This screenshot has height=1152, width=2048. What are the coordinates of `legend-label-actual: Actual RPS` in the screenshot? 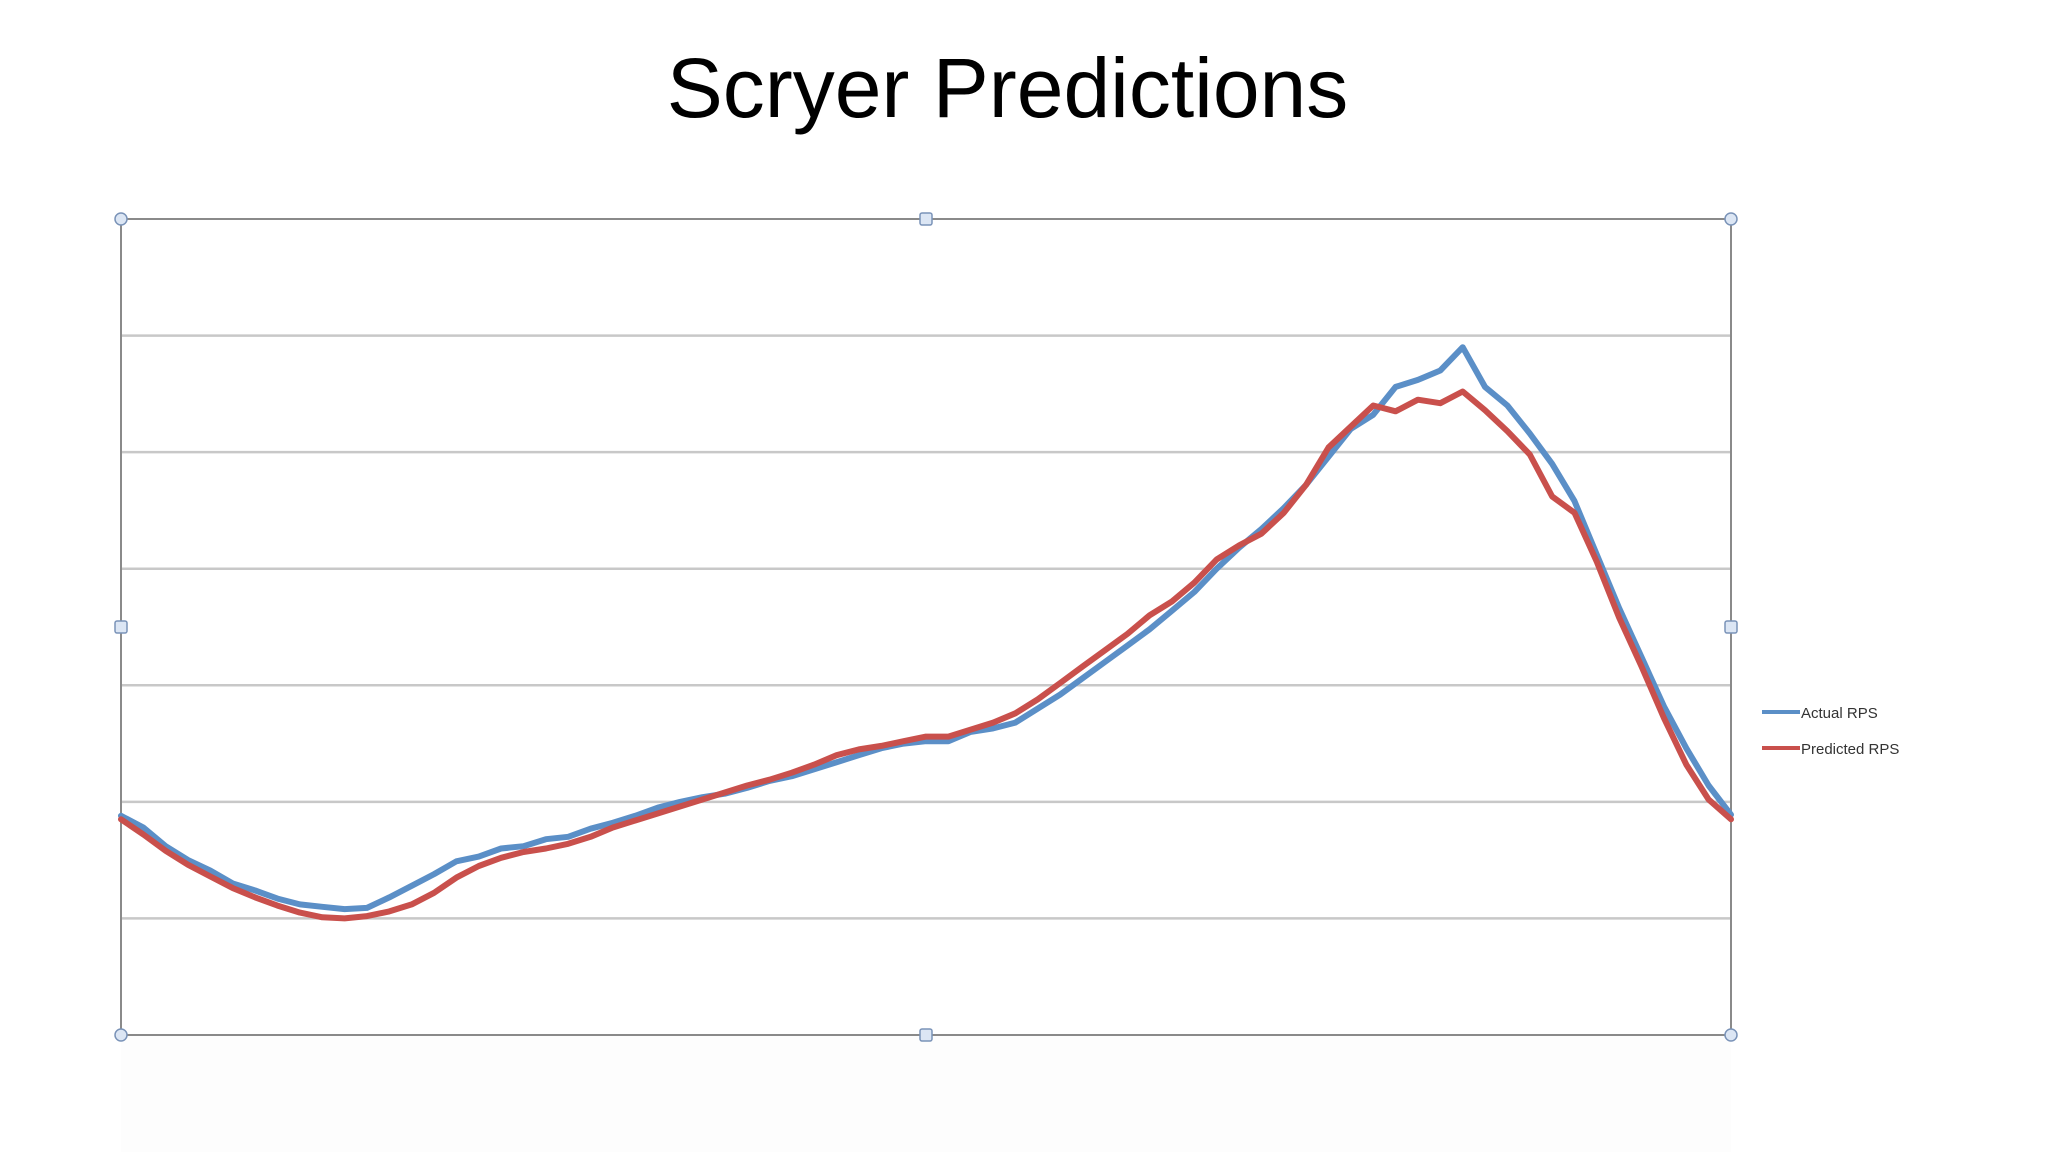 It's located at (1839, 713).